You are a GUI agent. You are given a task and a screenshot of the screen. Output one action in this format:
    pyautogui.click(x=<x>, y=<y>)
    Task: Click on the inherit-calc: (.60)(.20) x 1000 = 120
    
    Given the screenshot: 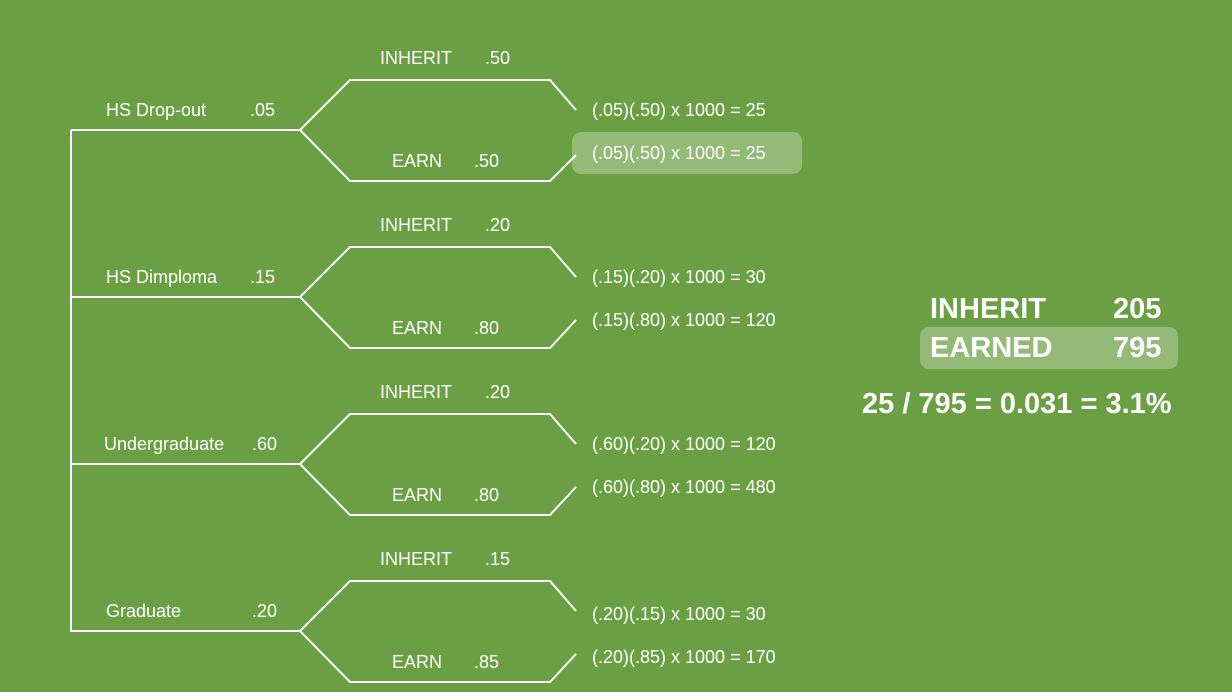 What is the action you would take?
    pyautogui.click(x=684, y=444)
    